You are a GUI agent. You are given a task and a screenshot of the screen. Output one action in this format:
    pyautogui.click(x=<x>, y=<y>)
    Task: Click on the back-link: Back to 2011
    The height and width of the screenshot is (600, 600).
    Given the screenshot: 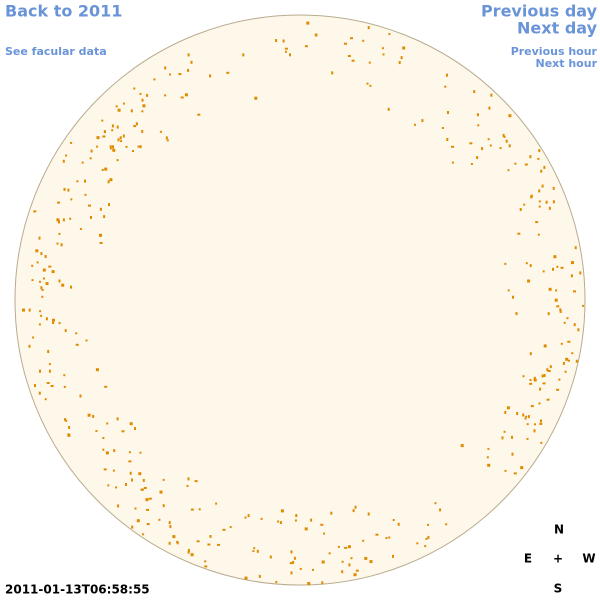 What is the action you would take?
    pyautogui.click(x=63, y=11)
    